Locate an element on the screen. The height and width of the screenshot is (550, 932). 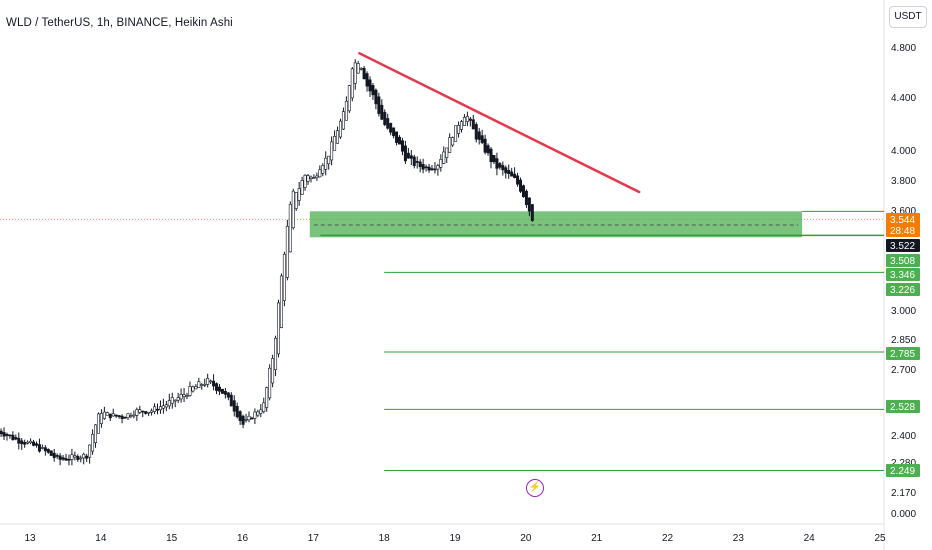
price-badge-label: 3.544 is located at coordinates (902, 220).